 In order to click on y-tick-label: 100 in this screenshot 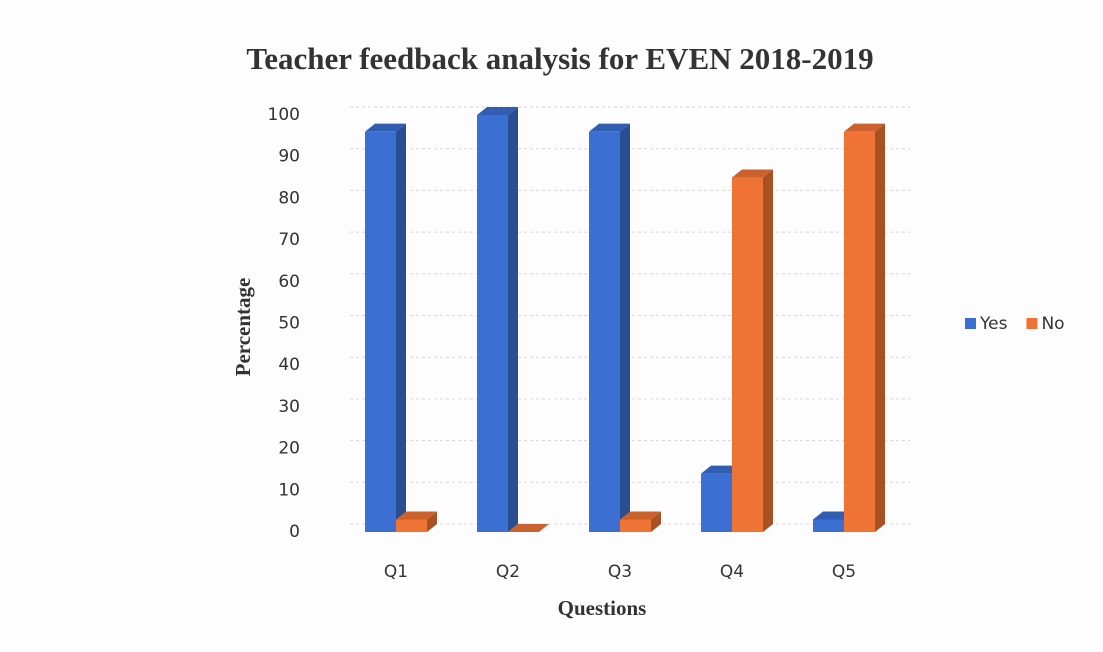, I will do `click(284, 115)`.